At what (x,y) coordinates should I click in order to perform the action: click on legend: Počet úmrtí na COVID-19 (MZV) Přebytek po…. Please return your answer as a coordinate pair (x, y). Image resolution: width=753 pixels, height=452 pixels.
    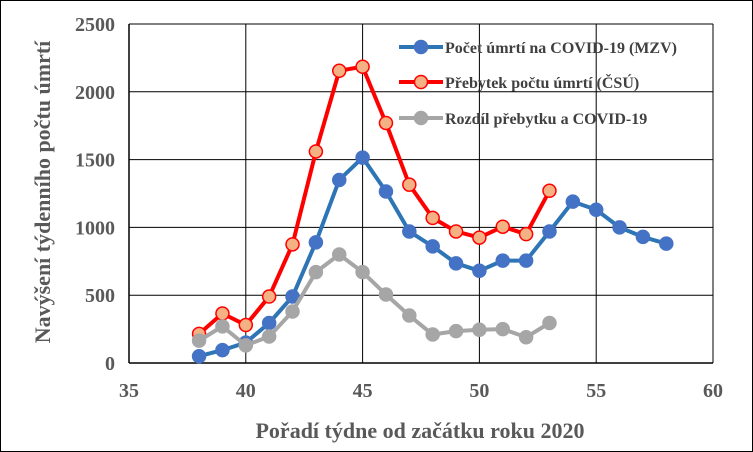
    Looking at the image, I should click on (538, 83).